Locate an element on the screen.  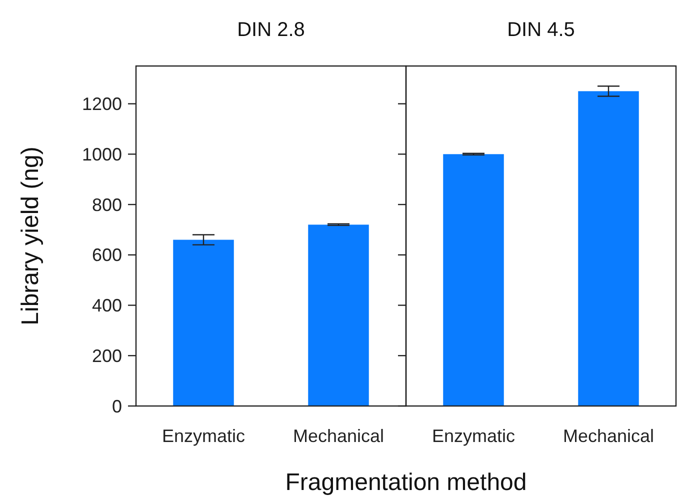
y-tick-label: 0 is located at coordinates (117, 406).